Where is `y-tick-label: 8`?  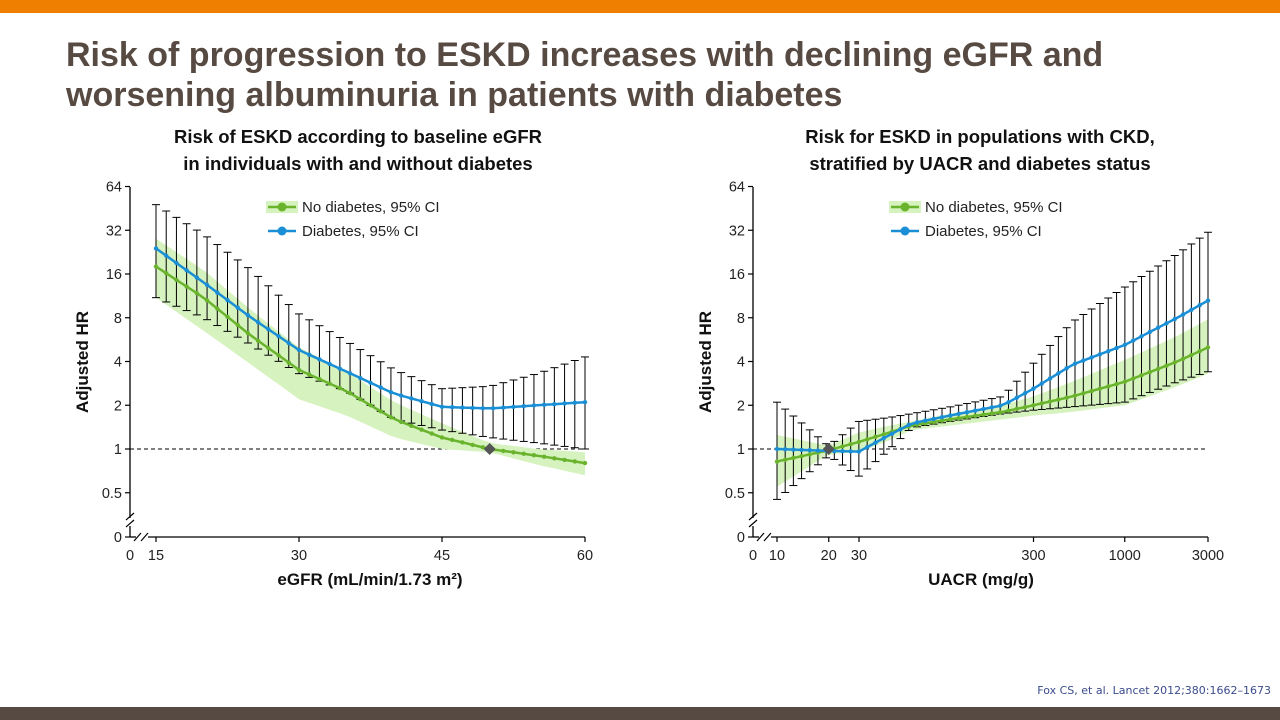
y-tick-label: 8 is located at coordinates (741, 319).